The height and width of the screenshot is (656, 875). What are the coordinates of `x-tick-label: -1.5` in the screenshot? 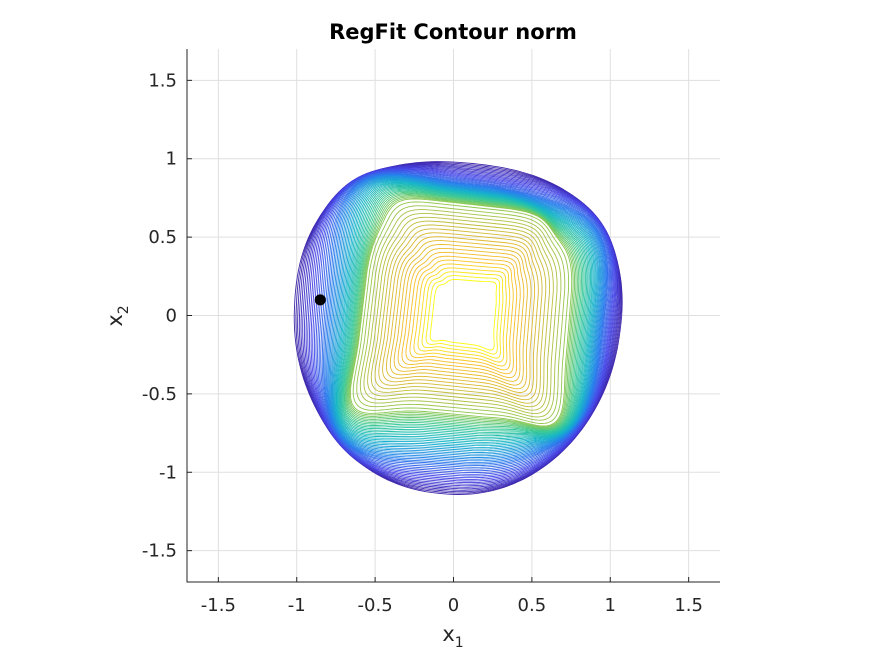 It's located at (218, 605).